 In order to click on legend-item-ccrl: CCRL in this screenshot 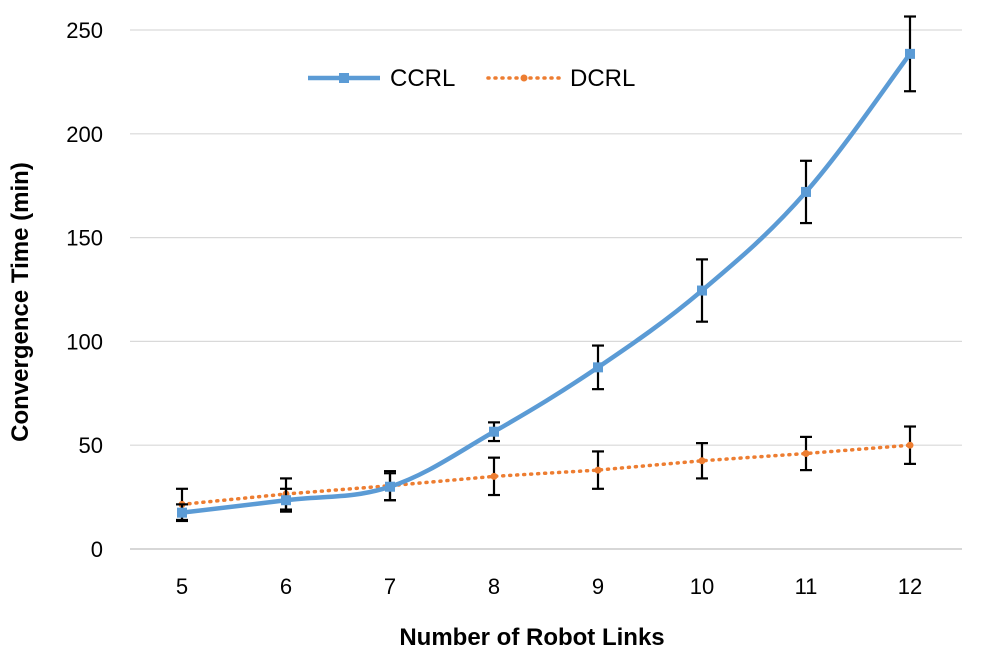, I will do `click(381, 78)`.